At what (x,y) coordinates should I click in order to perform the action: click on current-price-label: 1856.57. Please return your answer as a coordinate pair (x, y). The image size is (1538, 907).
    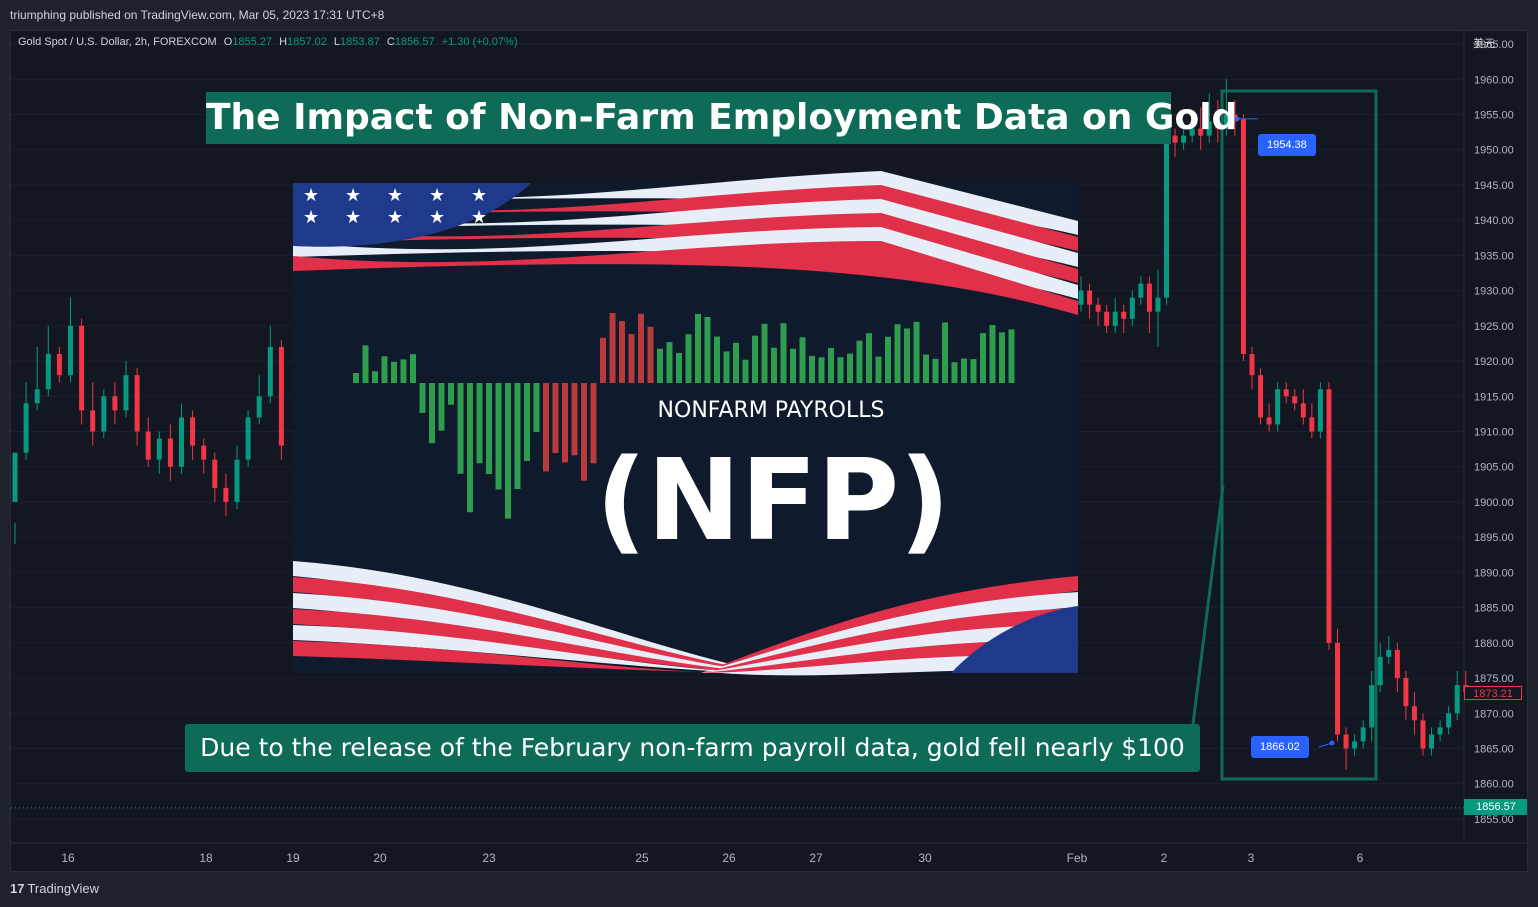
    Looking at the image, I should click on (1495, 807).